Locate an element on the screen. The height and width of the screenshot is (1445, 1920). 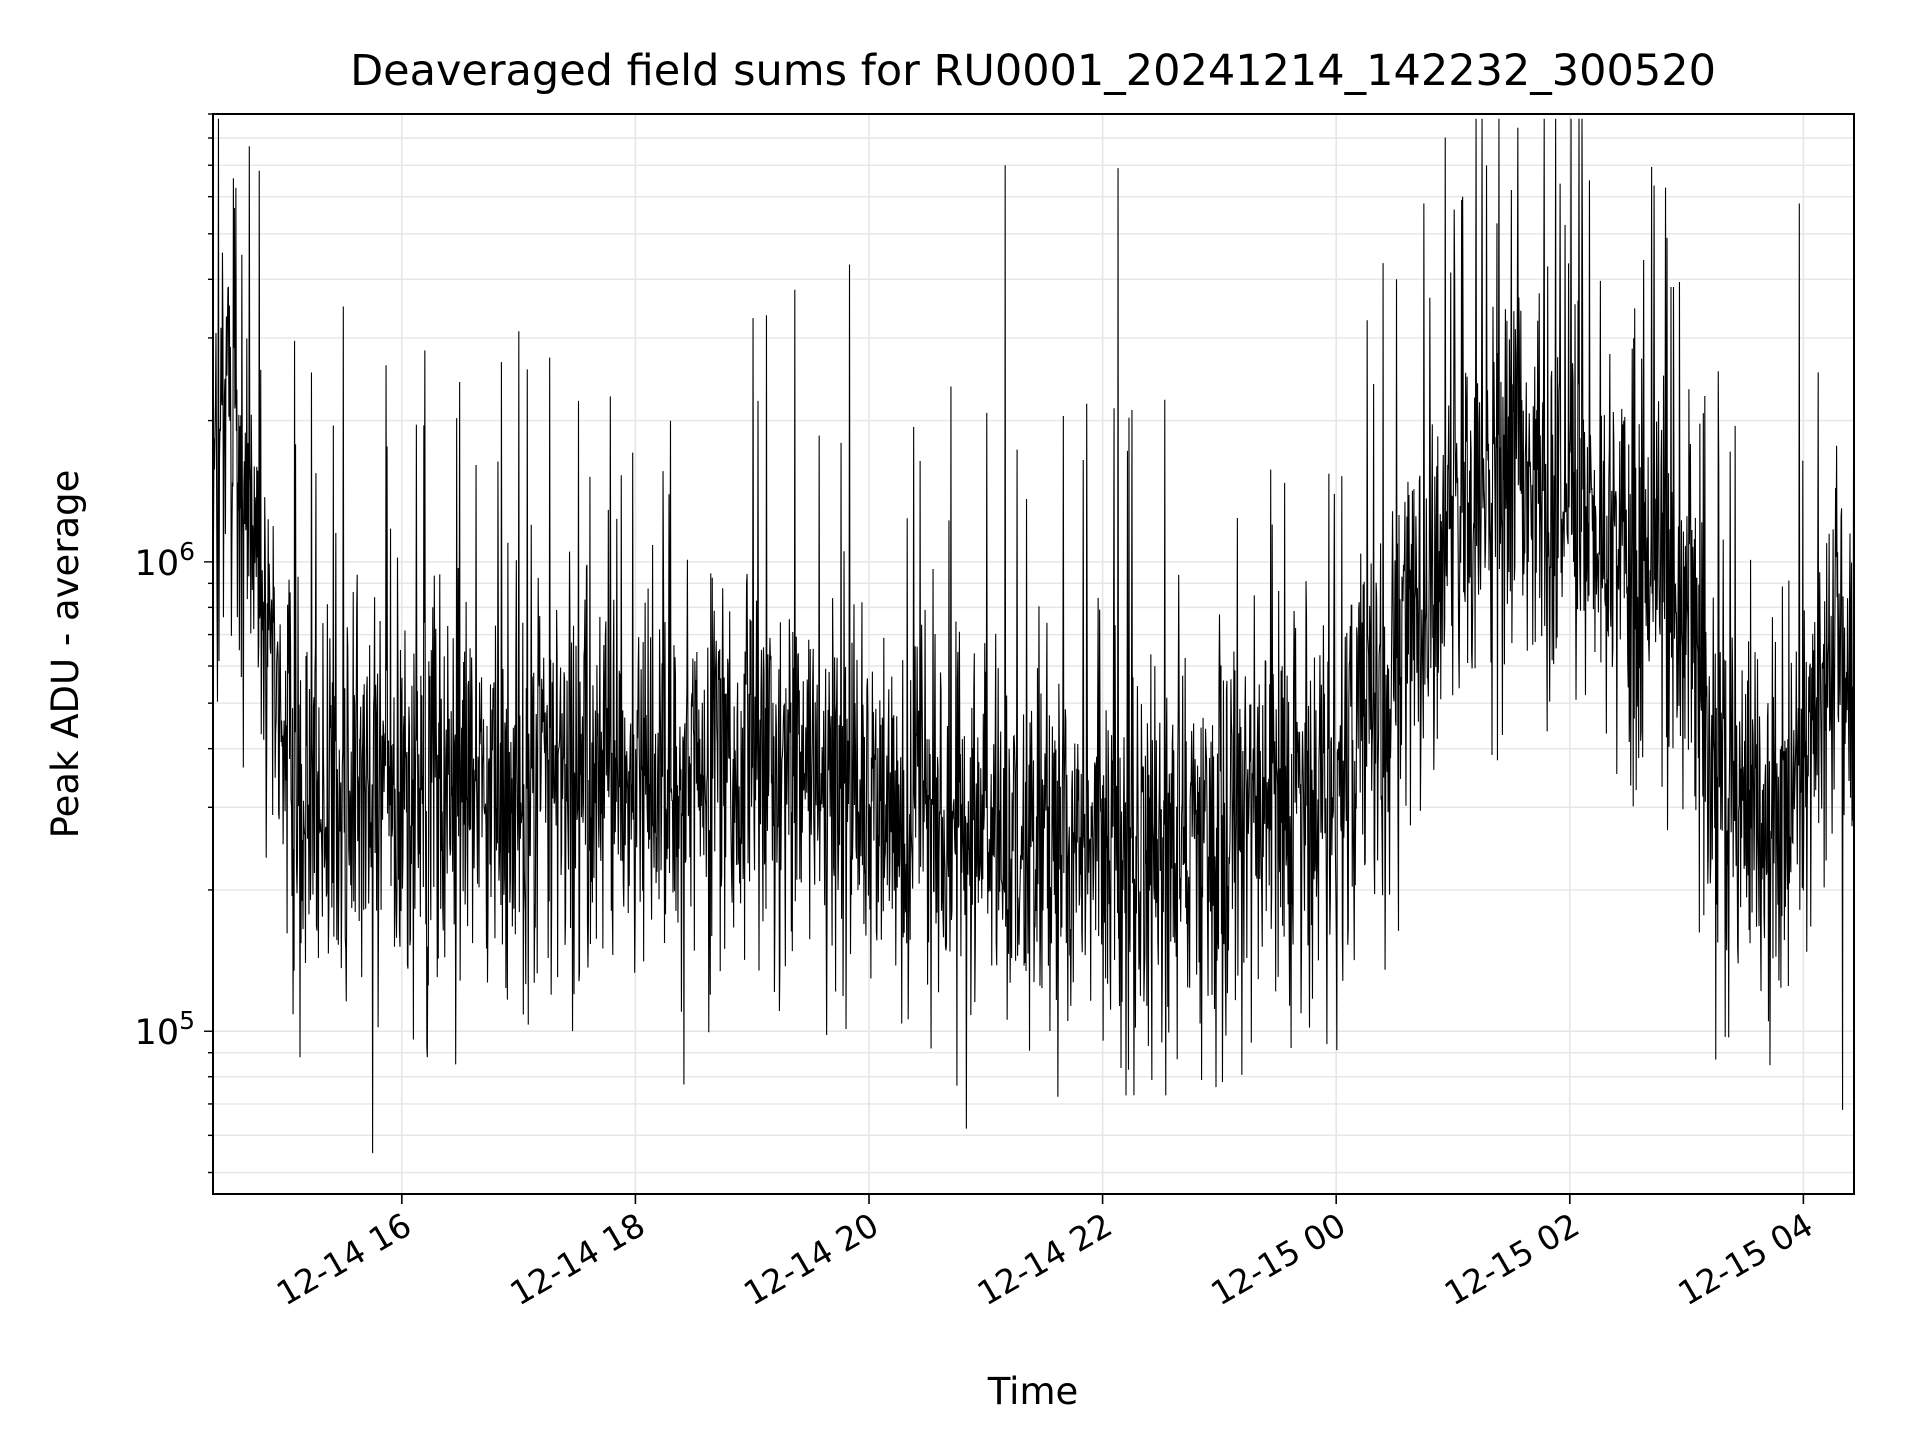
y-tick-label: 10⁵ is located at coordinates (165, 1029).